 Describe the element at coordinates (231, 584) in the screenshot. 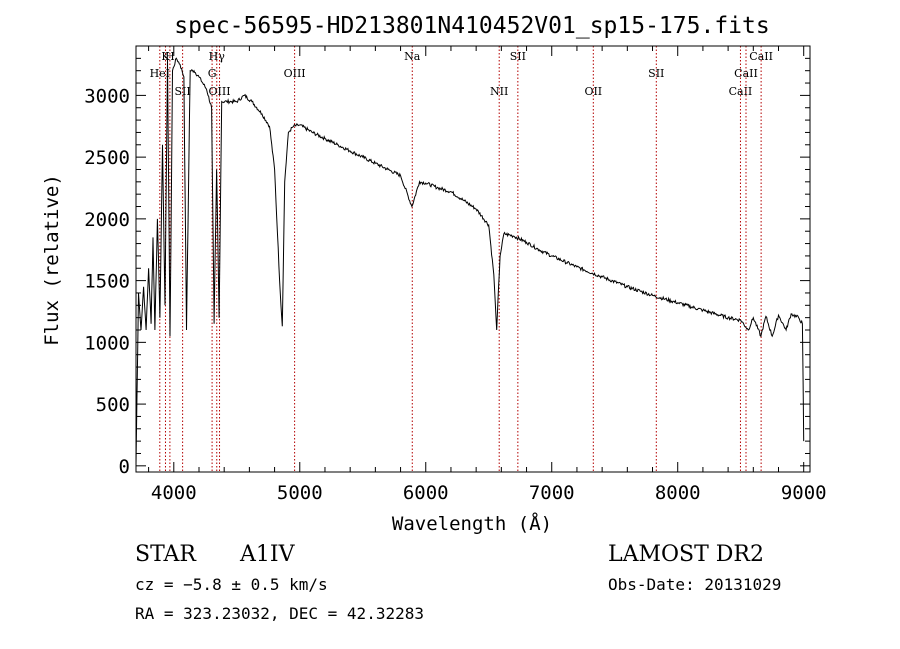

I see `redshift-value: cz = −5.8 ± 0.5 km/s` at that location.